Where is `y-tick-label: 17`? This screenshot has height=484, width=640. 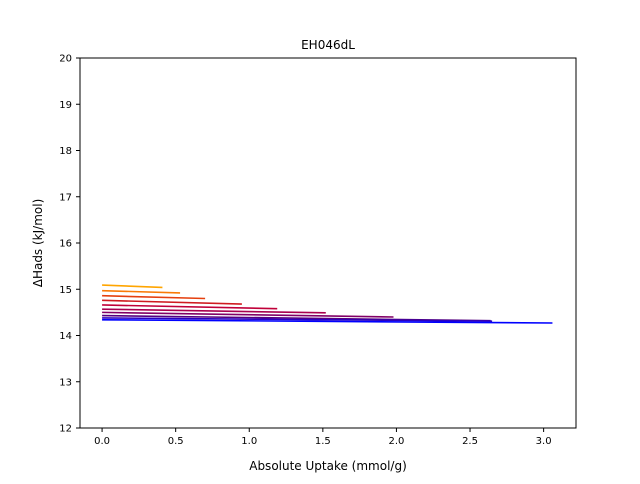 y-tick-label: 17 is located at coordinates (65, 197).